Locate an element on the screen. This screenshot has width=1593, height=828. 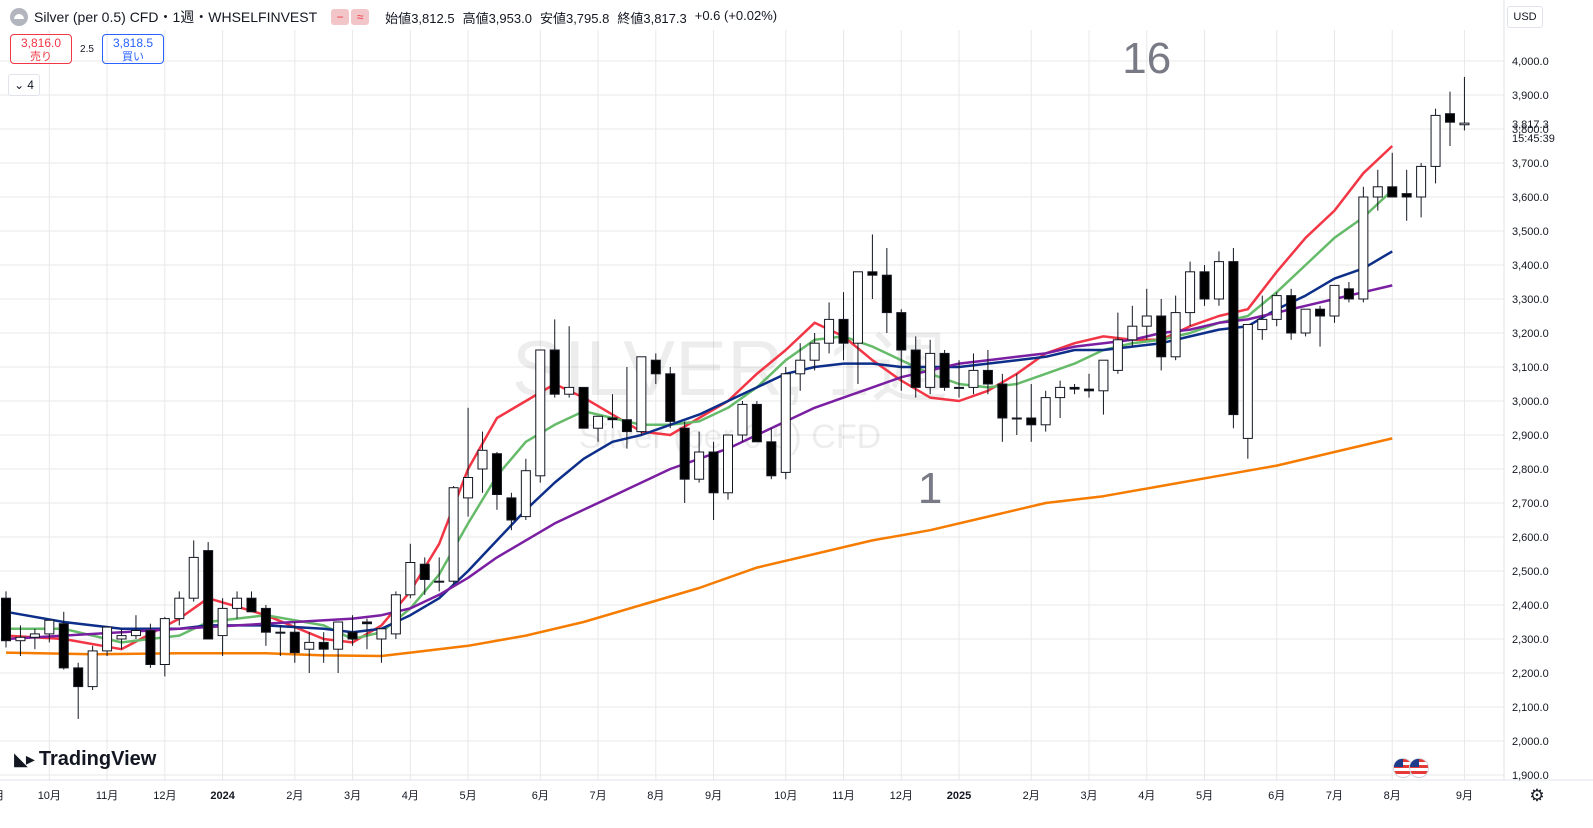
price-tick-label: 2,600.0 is located at coordinates (1530, 538).